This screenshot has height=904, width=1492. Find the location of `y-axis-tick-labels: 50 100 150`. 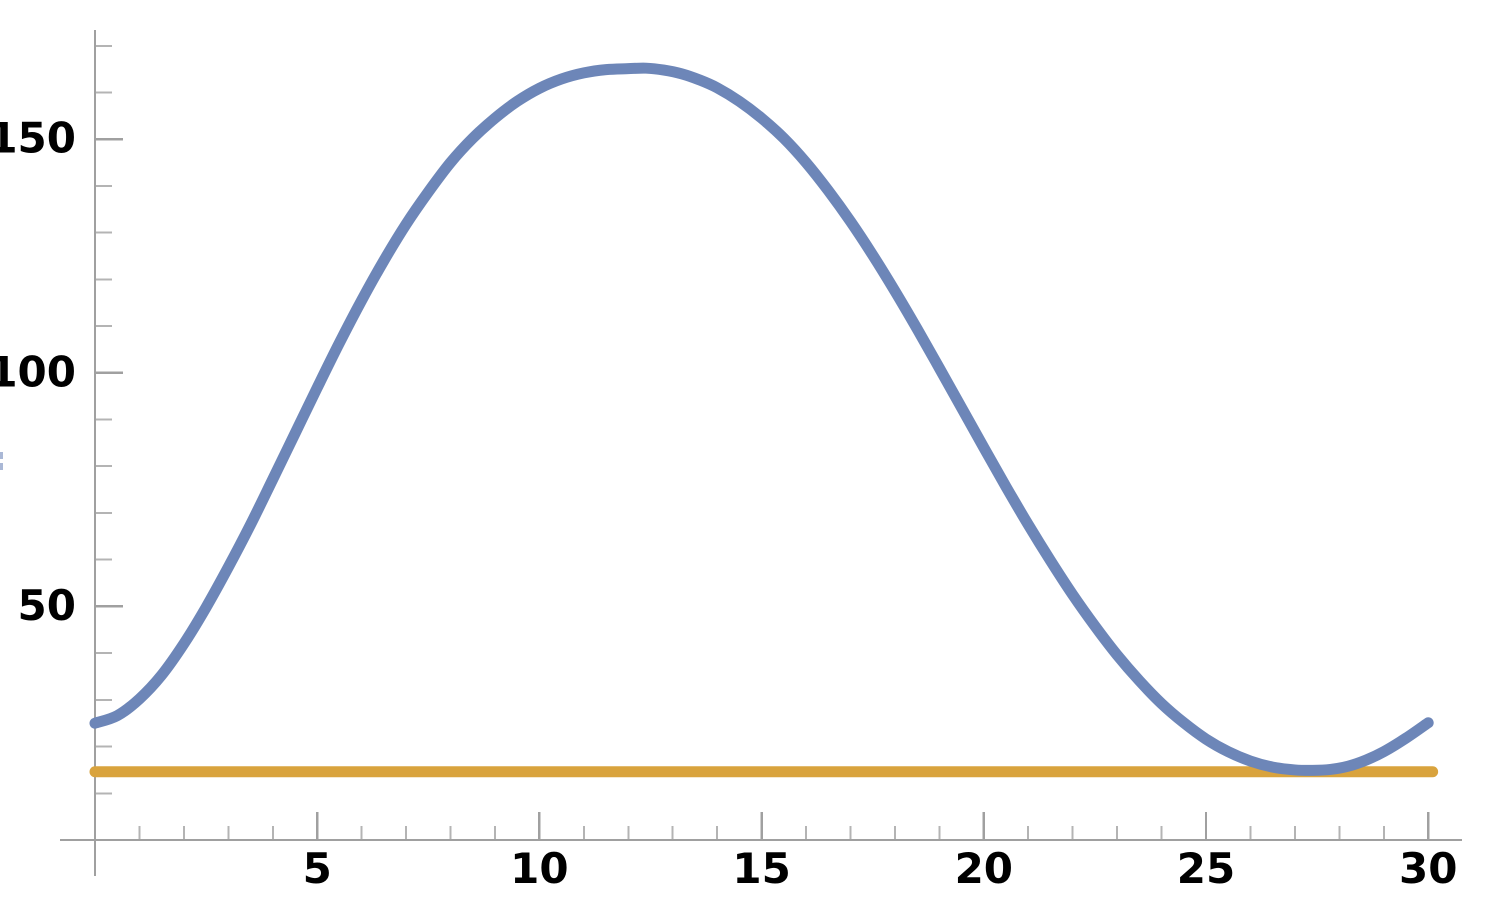

y-axis-tick-labels: 50 100 150 is located at coordinates (38, 372).